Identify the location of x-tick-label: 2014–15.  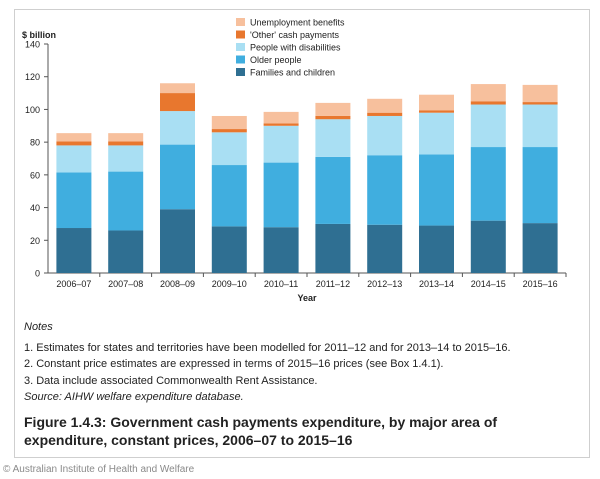
(488, 284).